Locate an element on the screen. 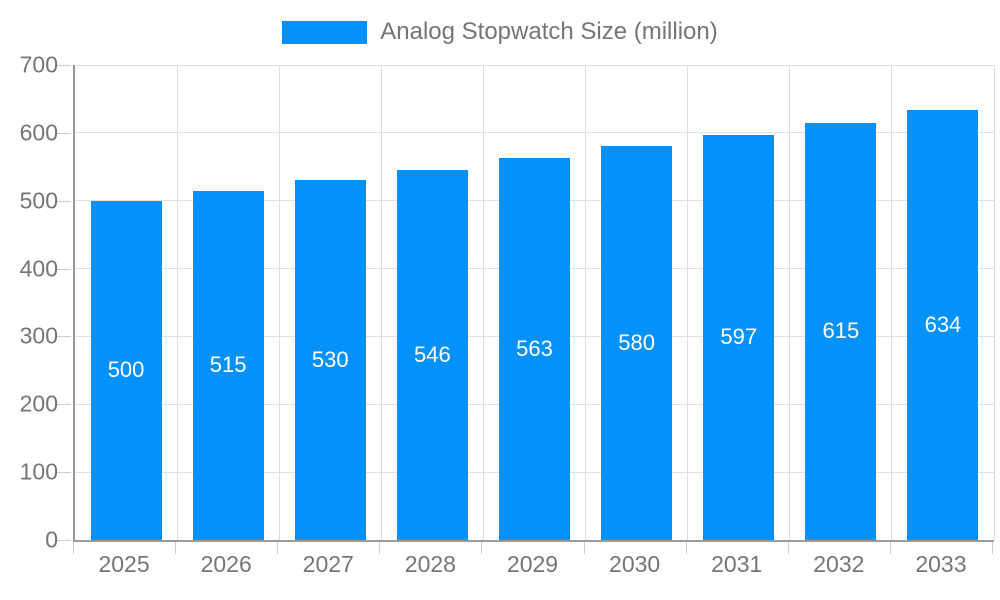 The height and width of the screenshot is (600, 1000). x-axis-label: 2027 is located at coordinates (328, 564).